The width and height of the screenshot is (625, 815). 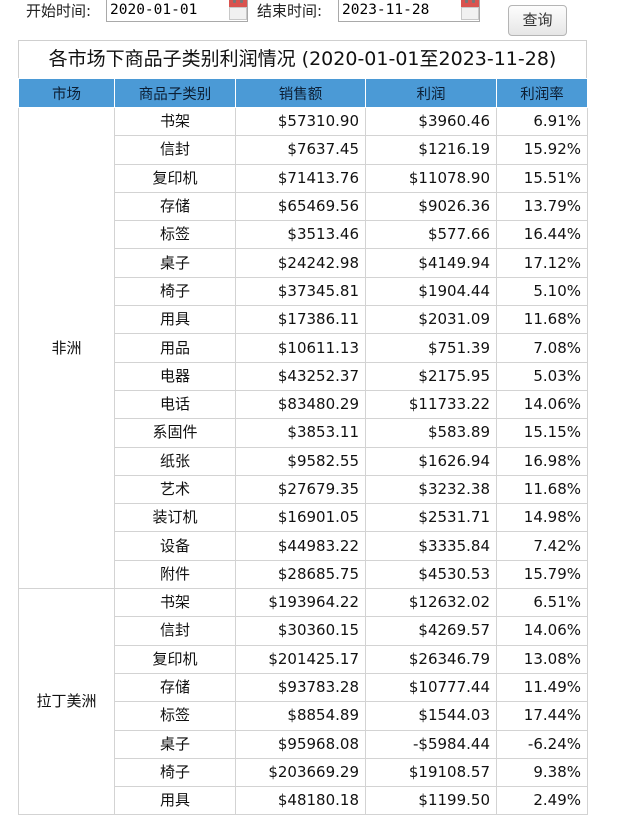 I want to click on profit-rate-cell: 11.49%, so click(x=542, y=687).